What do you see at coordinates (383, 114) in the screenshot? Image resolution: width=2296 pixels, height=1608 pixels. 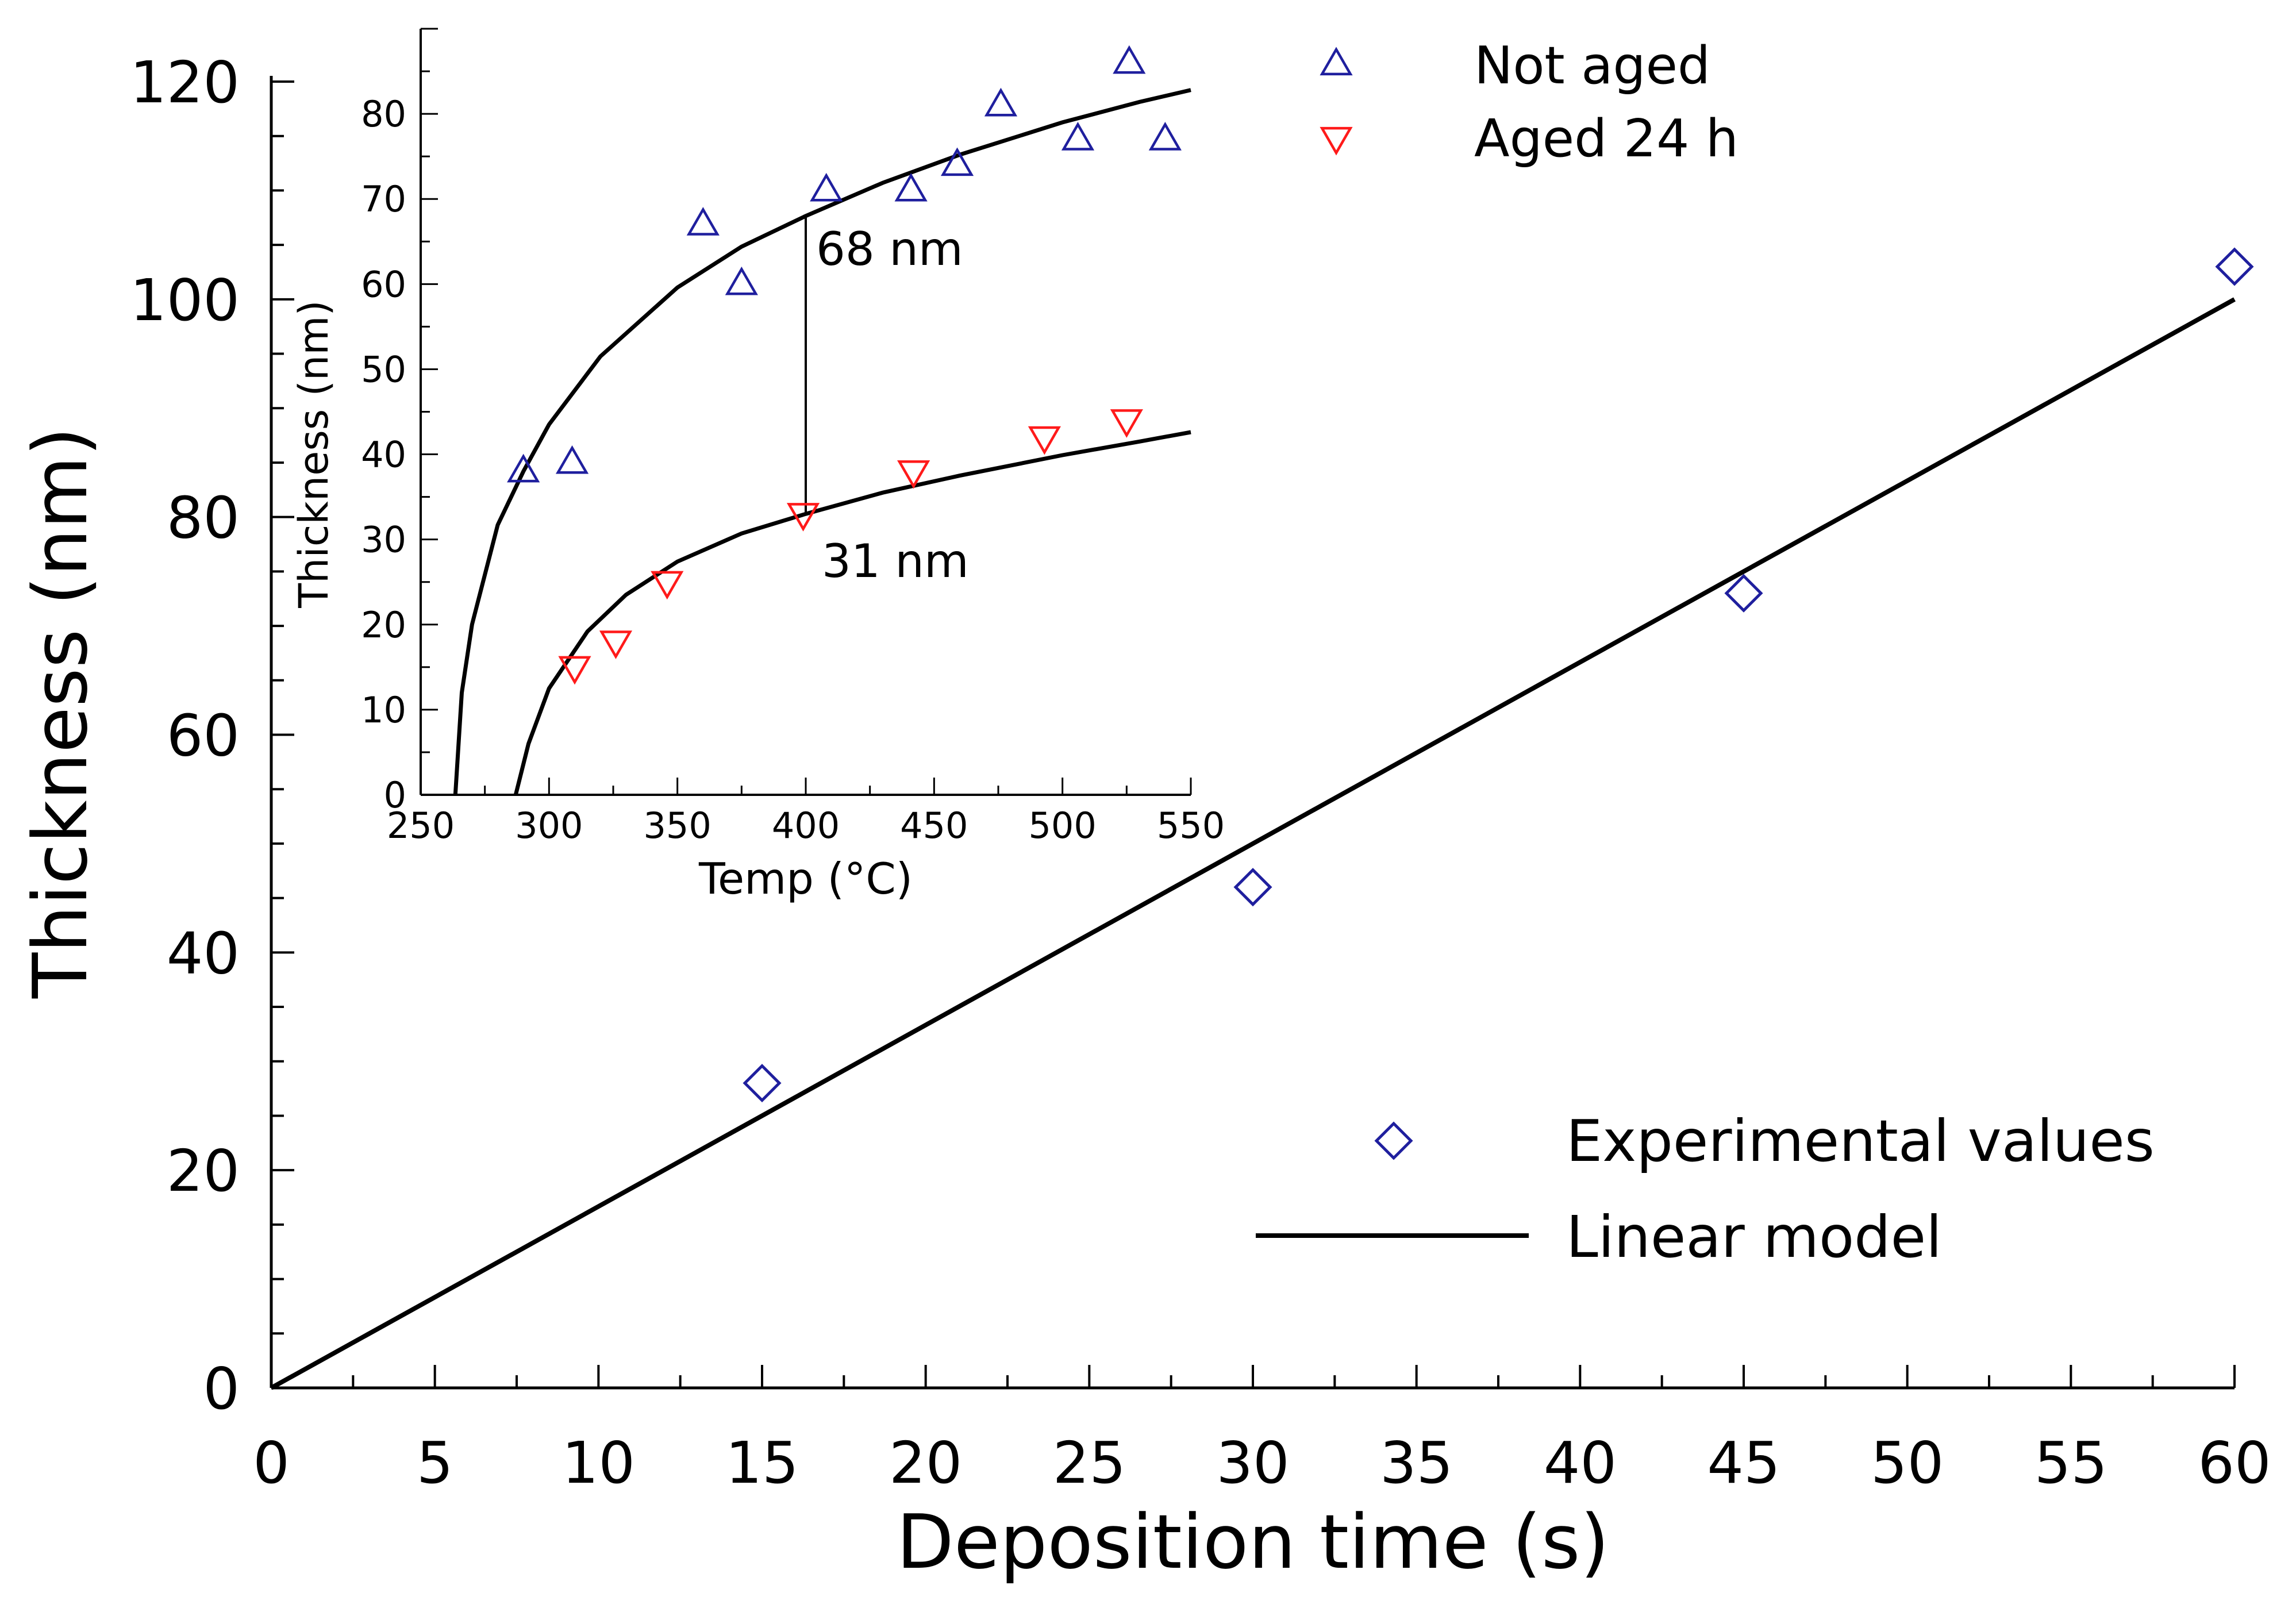 I see `inset-y-tick-label: 80` at bounding box center [383, 114].